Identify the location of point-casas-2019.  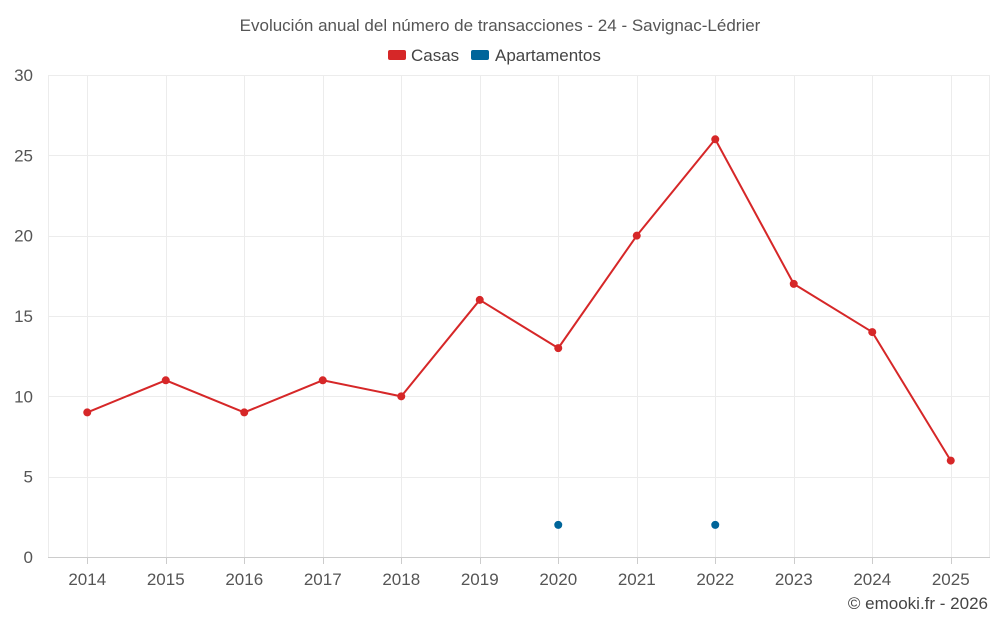
(479, 299).